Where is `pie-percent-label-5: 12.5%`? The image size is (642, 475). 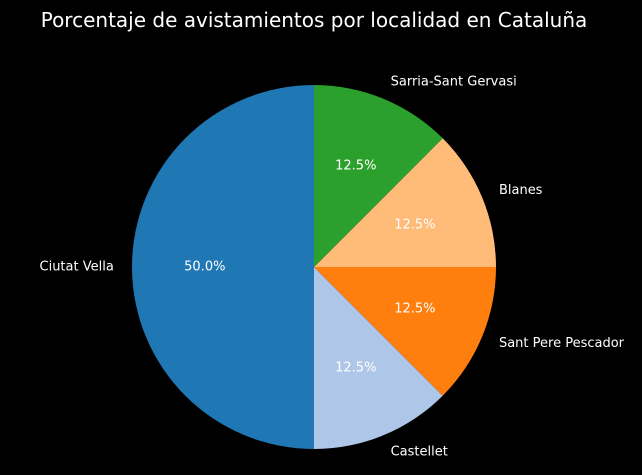 pie-percent-label-5: 12.5% is located at coordinates (355, 166).